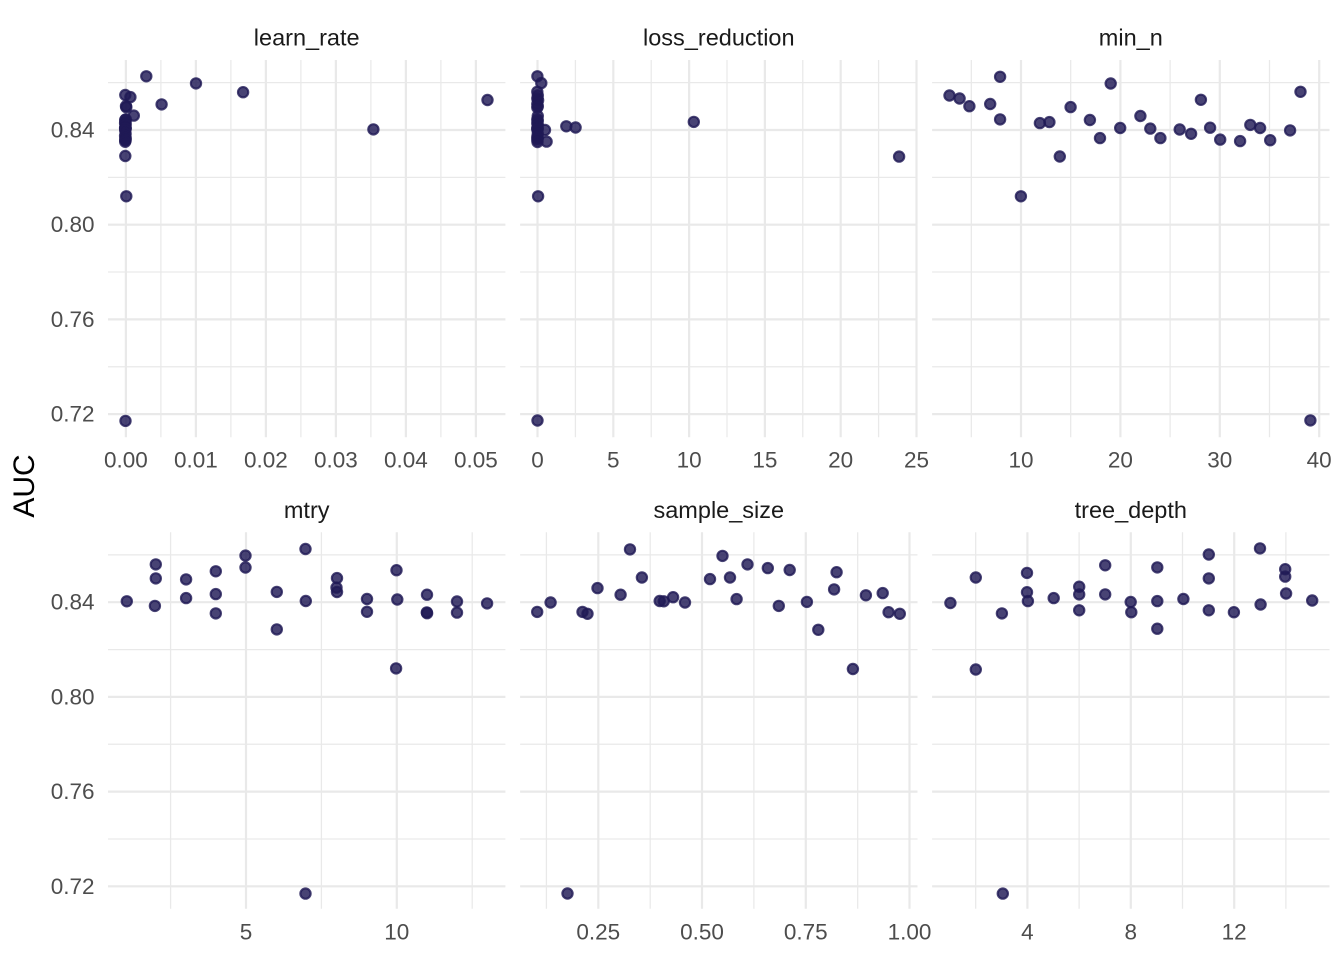 Image resolution: width=1344 pixels, height=965 pixels. I want to click on svg-text: 0.04, so click(406, 459).